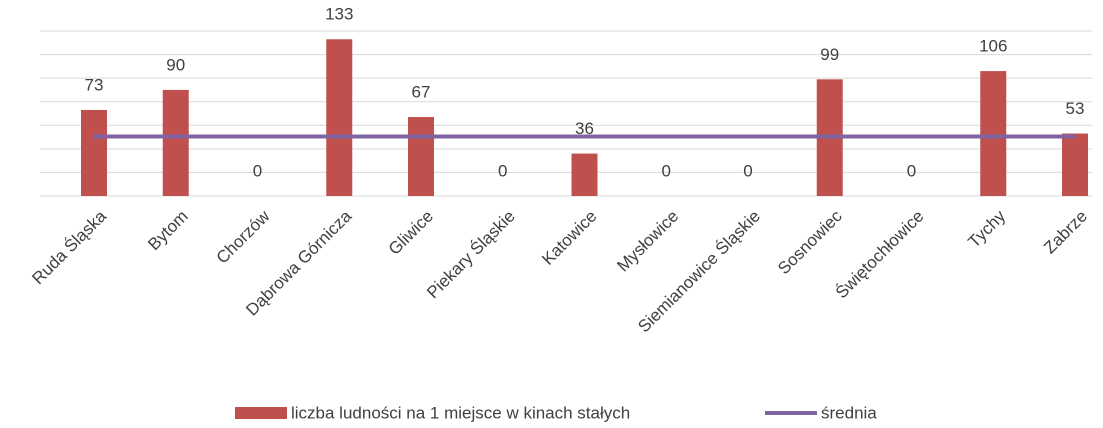 This screenshot has height=428, width=1103. Describe the element at coordinates (584, 128) in the screenshot. I see `data-label: 36` at that location.